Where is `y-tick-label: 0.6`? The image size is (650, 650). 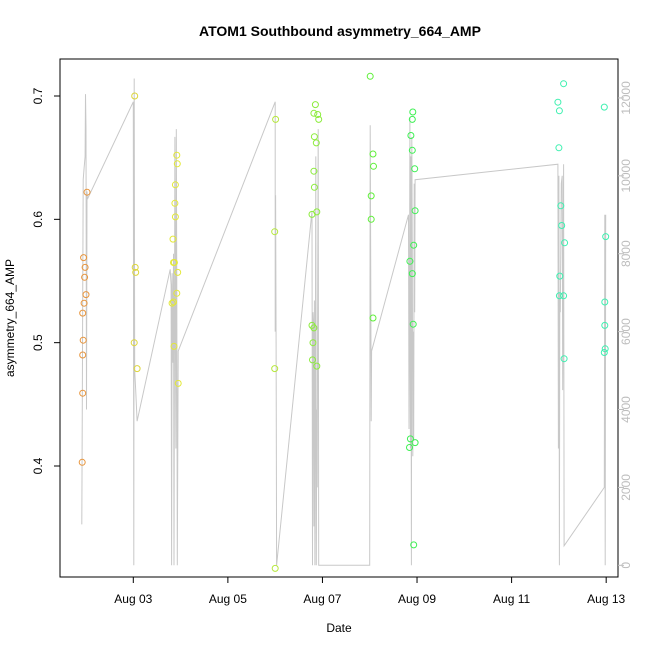 y-tick-label: 0.6 is located at coordinates (38, 219).